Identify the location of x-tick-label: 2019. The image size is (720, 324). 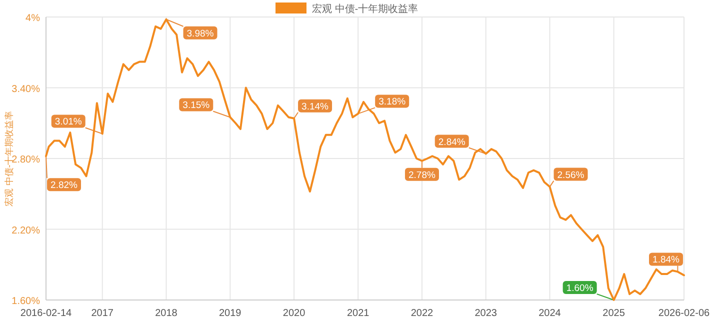
(230, 313).